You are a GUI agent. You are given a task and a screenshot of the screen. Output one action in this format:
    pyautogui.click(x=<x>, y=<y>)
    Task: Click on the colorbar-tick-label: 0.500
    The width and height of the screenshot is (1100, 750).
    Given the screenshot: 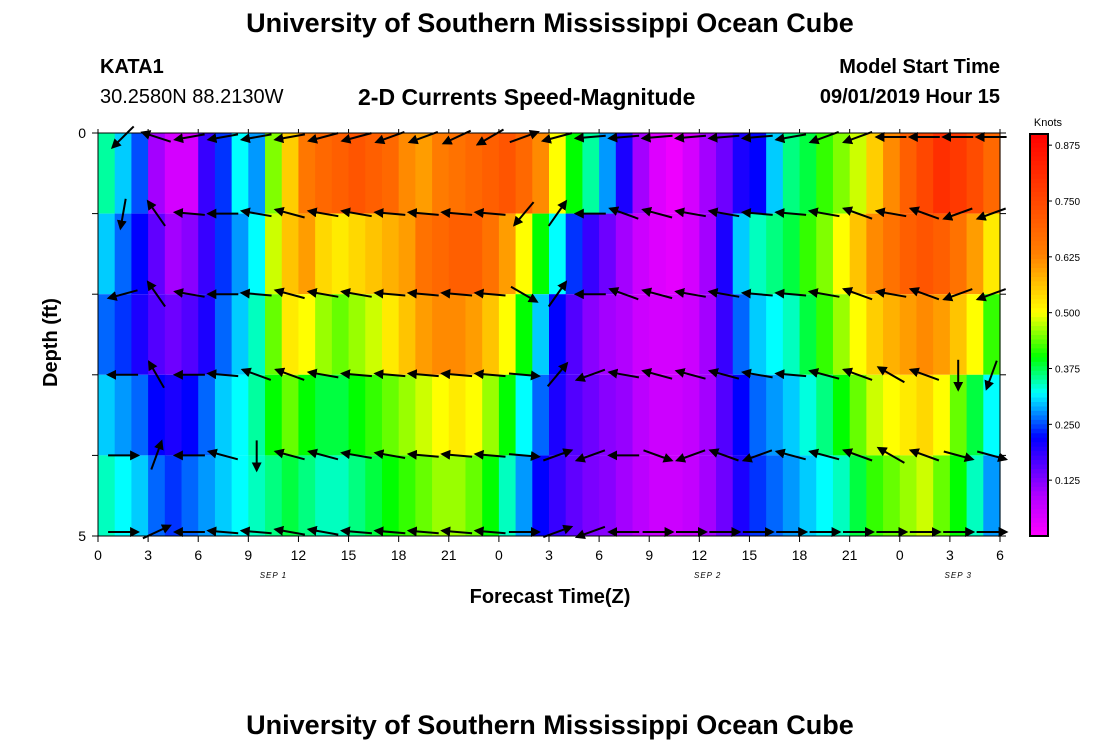 What is the action you would take?
    pyautogui.click(x=1067, y=314)
    